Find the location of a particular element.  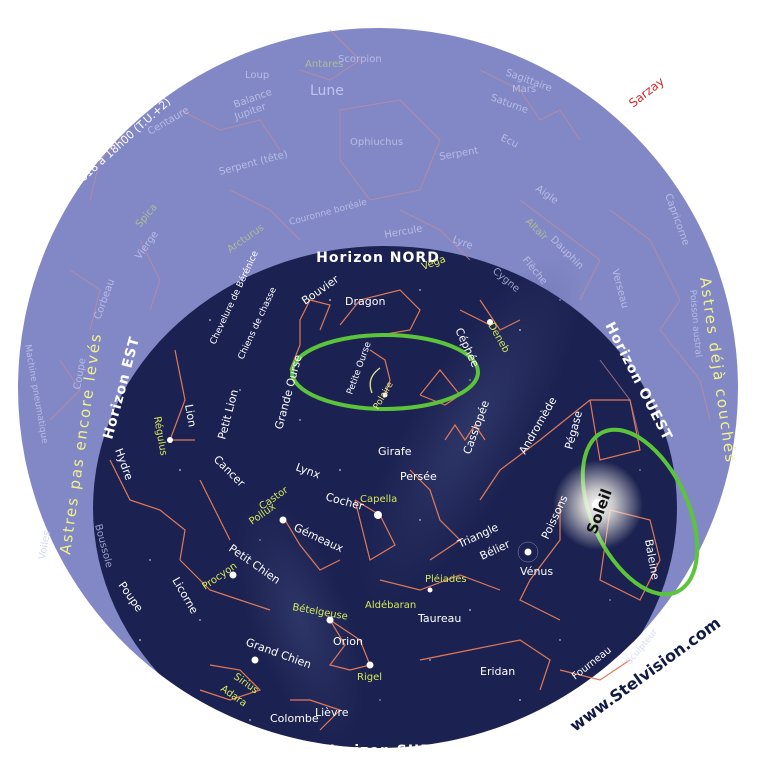

con-loup: Loup is located at coordinates (257, 75).